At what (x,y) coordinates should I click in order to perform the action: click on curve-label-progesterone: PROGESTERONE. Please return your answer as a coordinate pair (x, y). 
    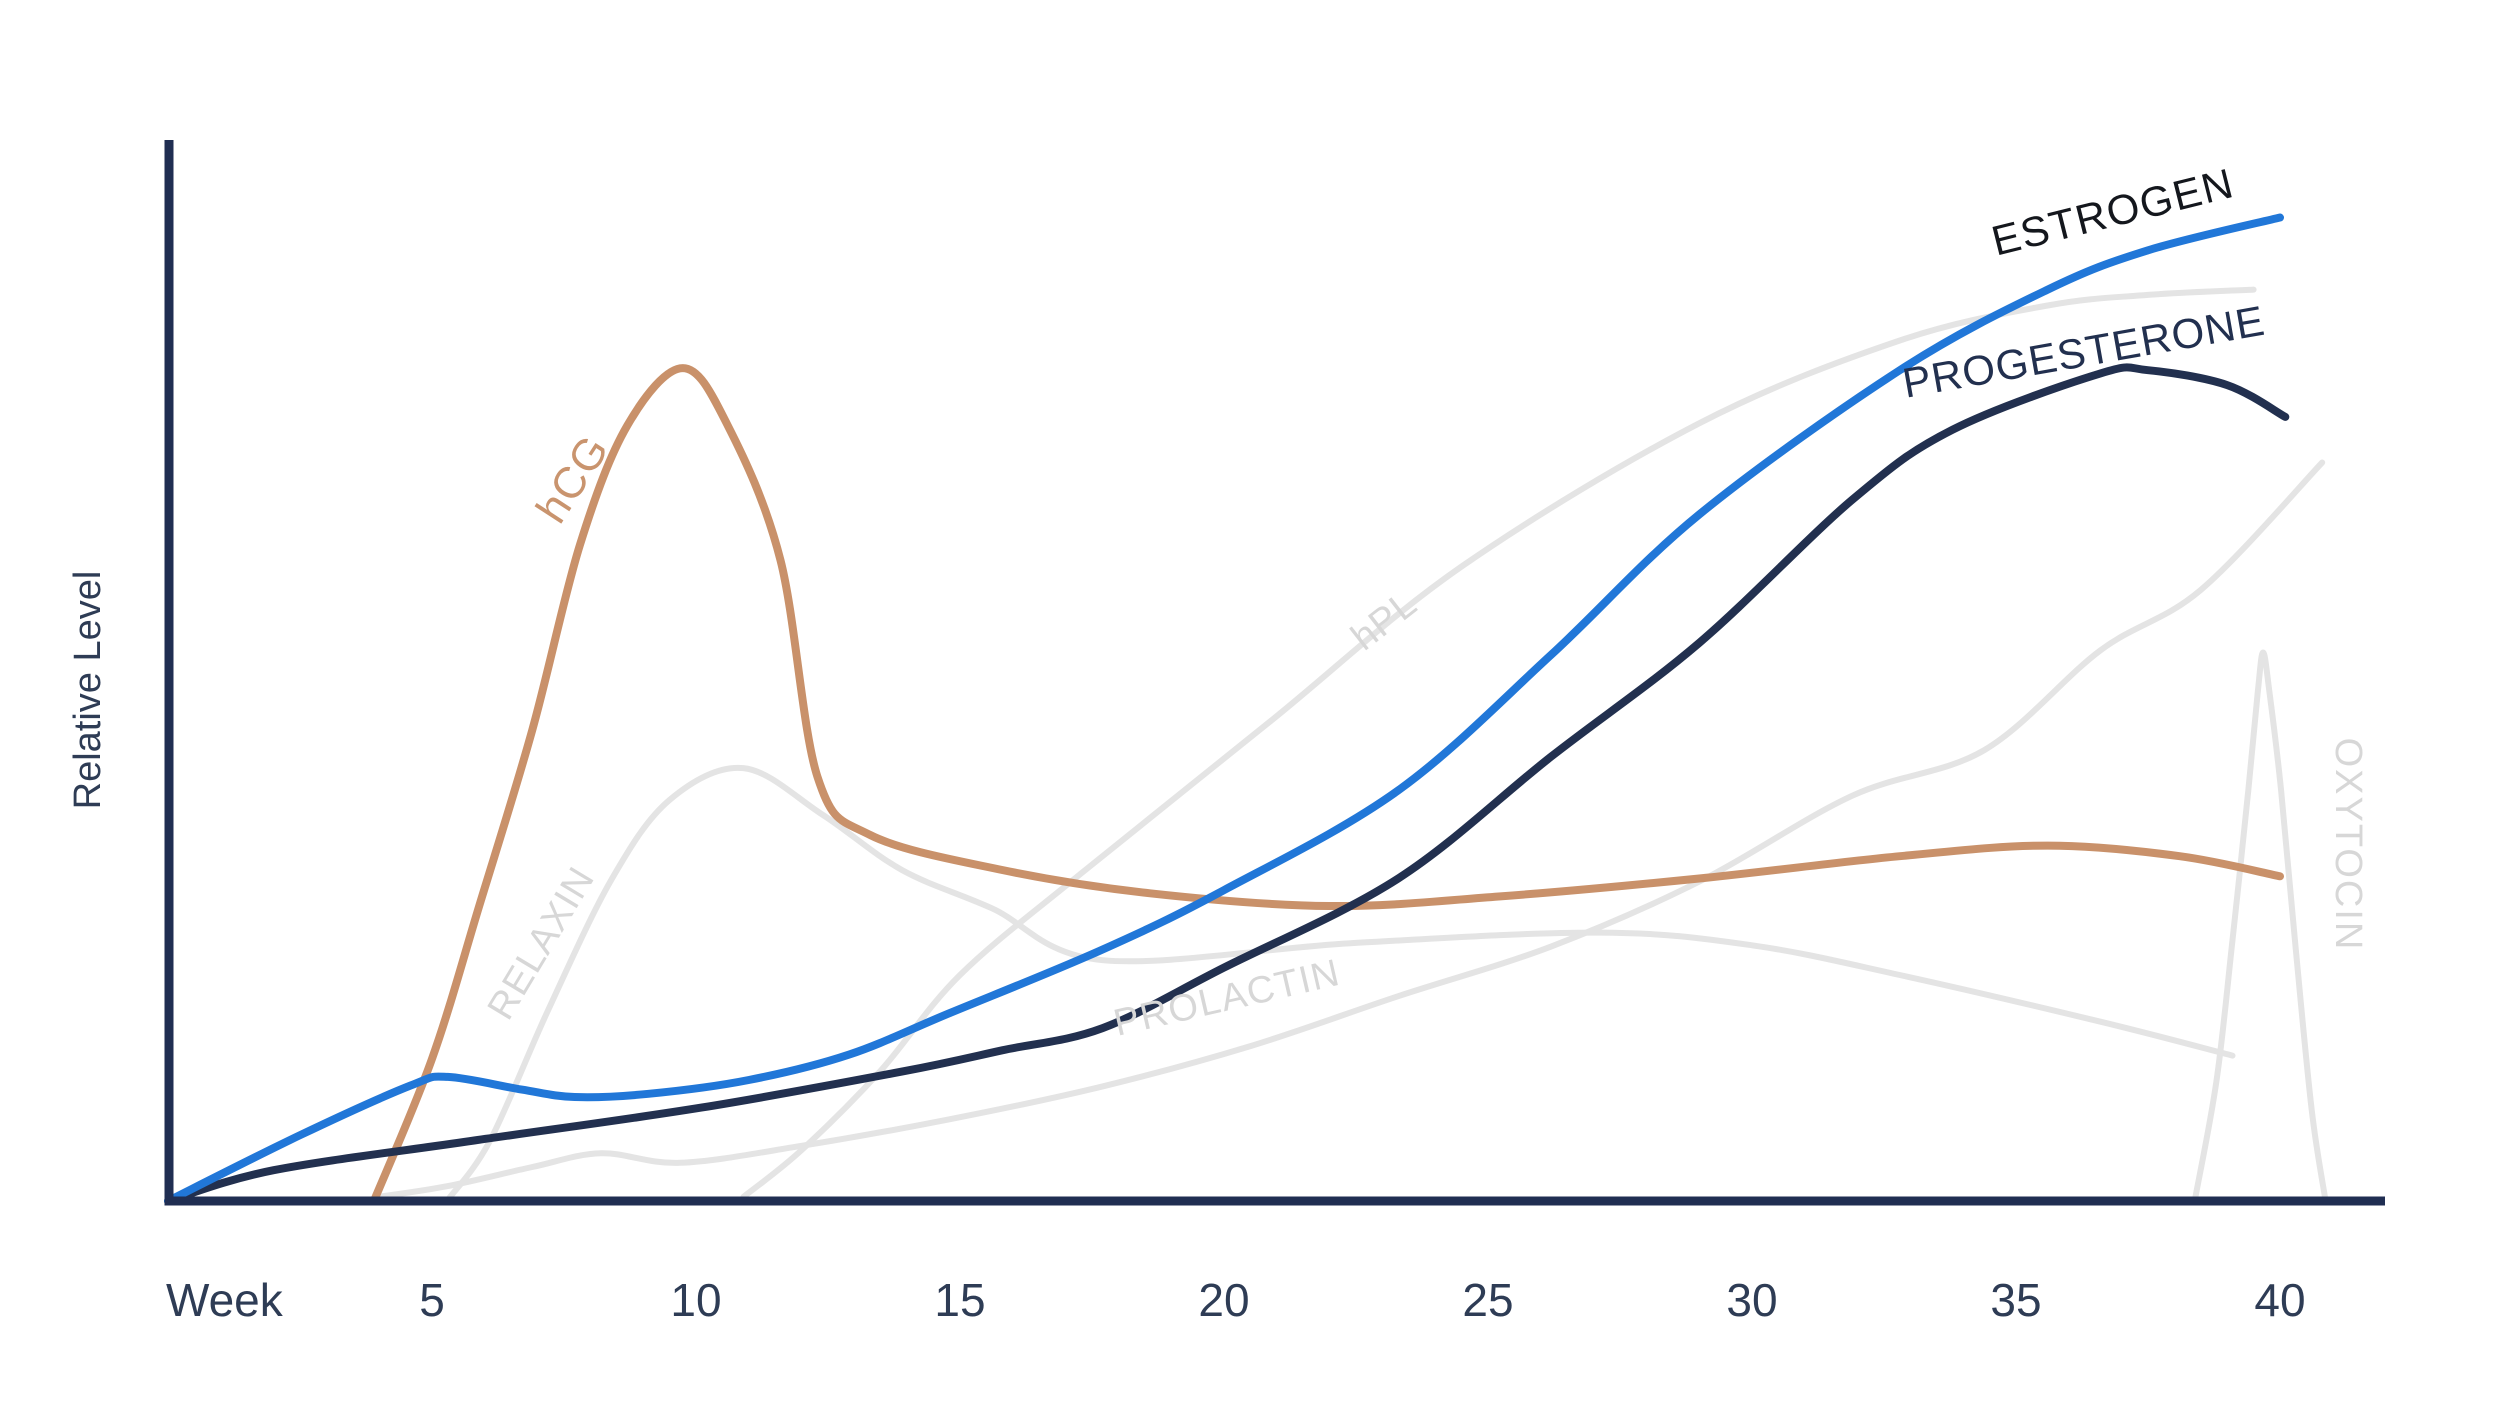
    Looking at the image, I should click on (2083, 352).